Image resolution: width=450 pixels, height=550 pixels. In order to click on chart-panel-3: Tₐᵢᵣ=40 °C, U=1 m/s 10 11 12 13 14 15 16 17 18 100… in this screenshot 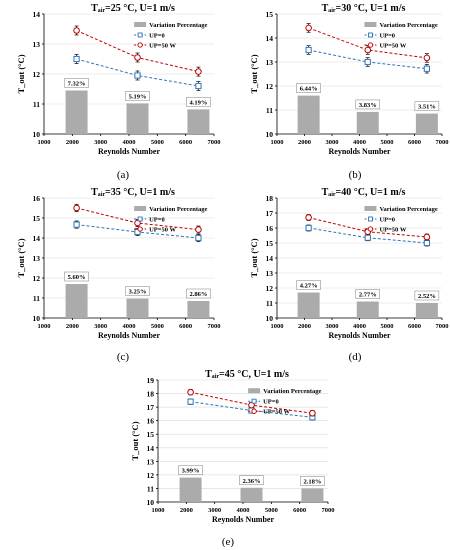, I will do `click(349, 275)`.